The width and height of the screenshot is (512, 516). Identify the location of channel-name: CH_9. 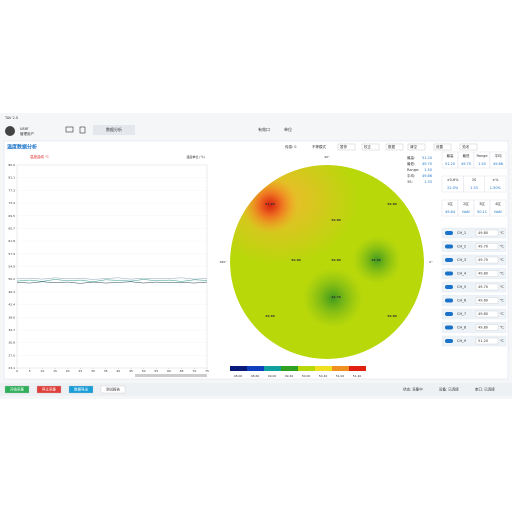
(461, 341).